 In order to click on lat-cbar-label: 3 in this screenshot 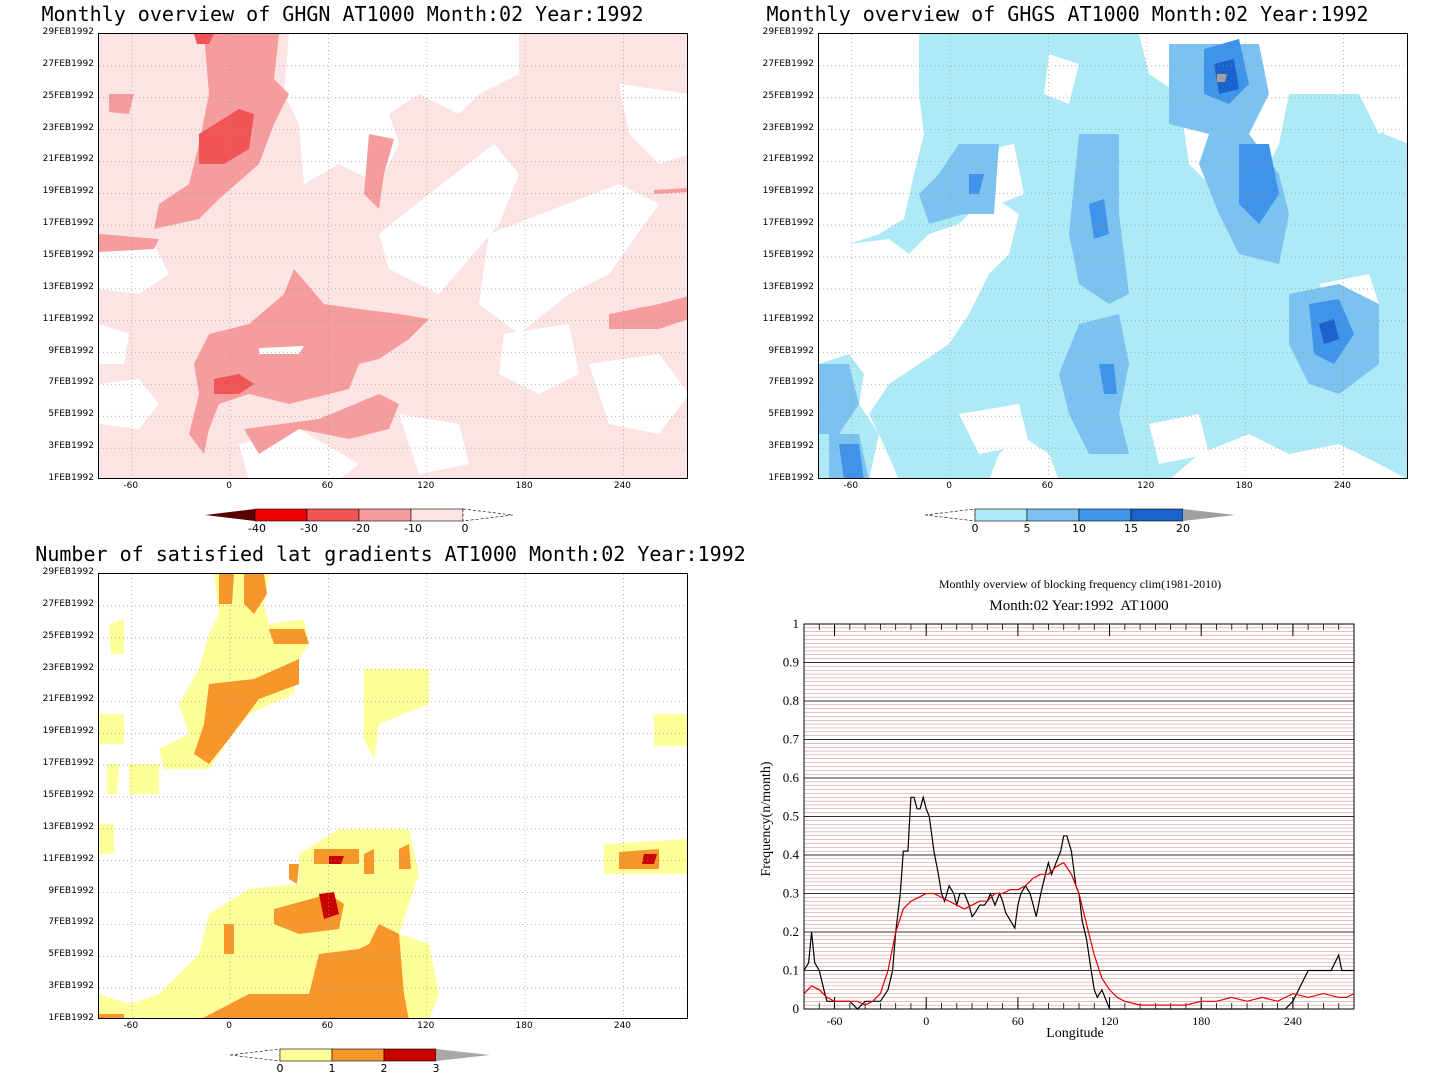, I will do `click(436, 1068)`.